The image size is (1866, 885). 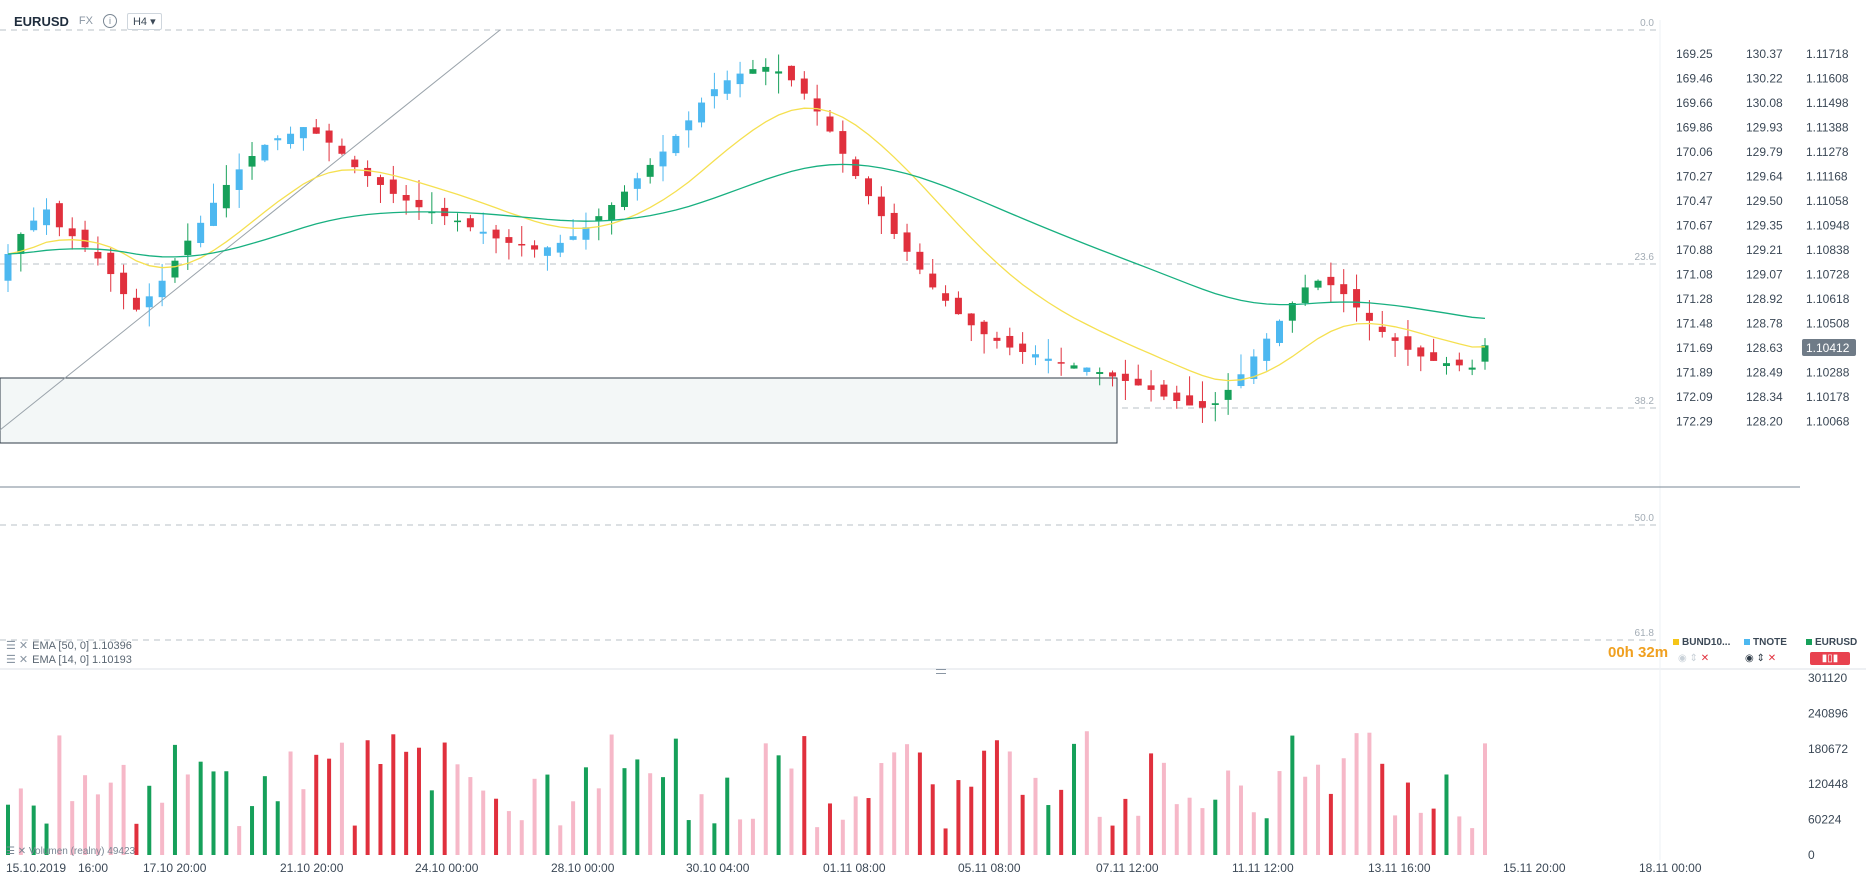 I want to click on timeframe-select: H4 ▾, so click(x=144, y=21).